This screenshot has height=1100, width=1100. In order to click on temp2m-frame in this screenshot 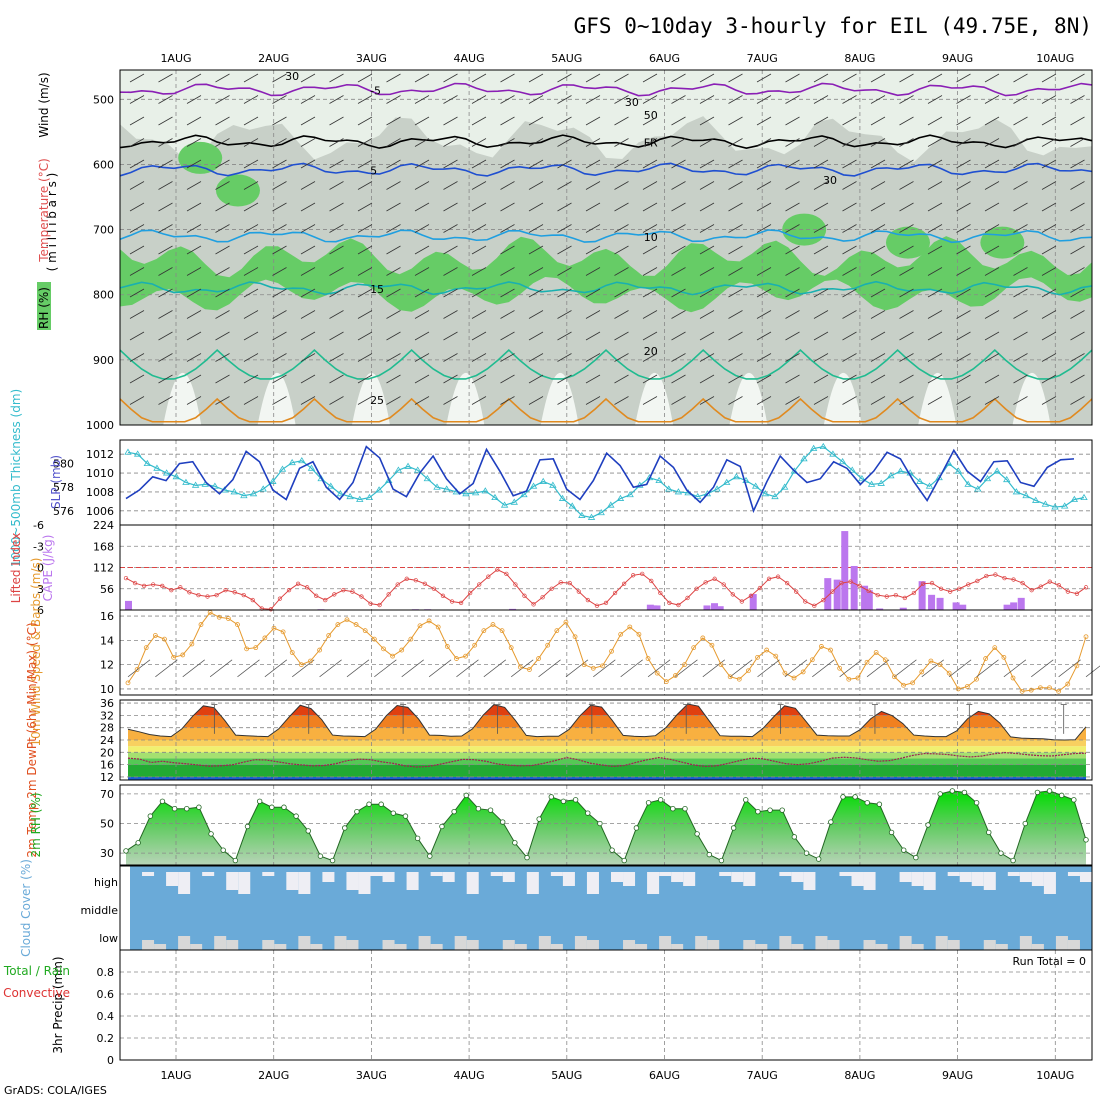, I will do `click(606, 740)`.